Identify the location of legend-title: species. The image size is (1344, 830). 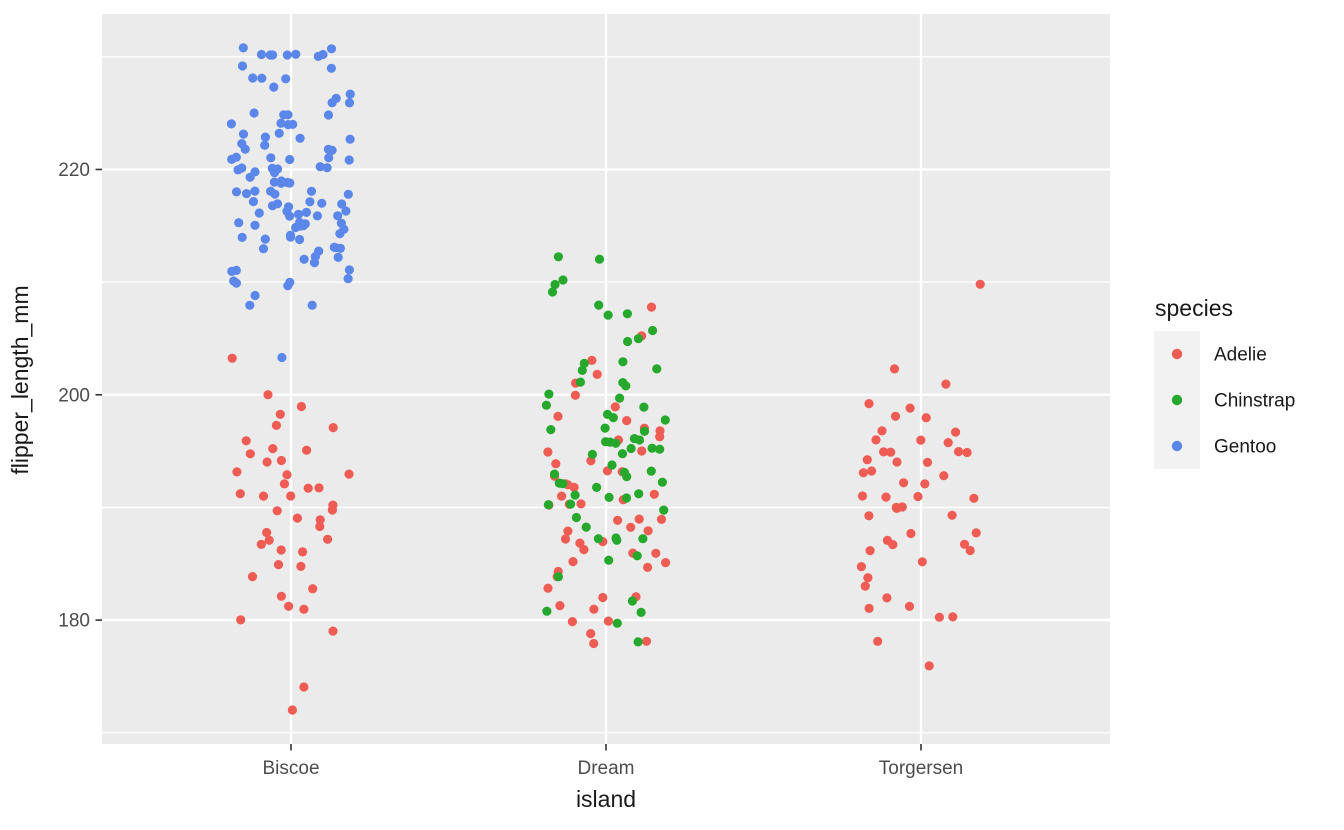
(1194, 308).